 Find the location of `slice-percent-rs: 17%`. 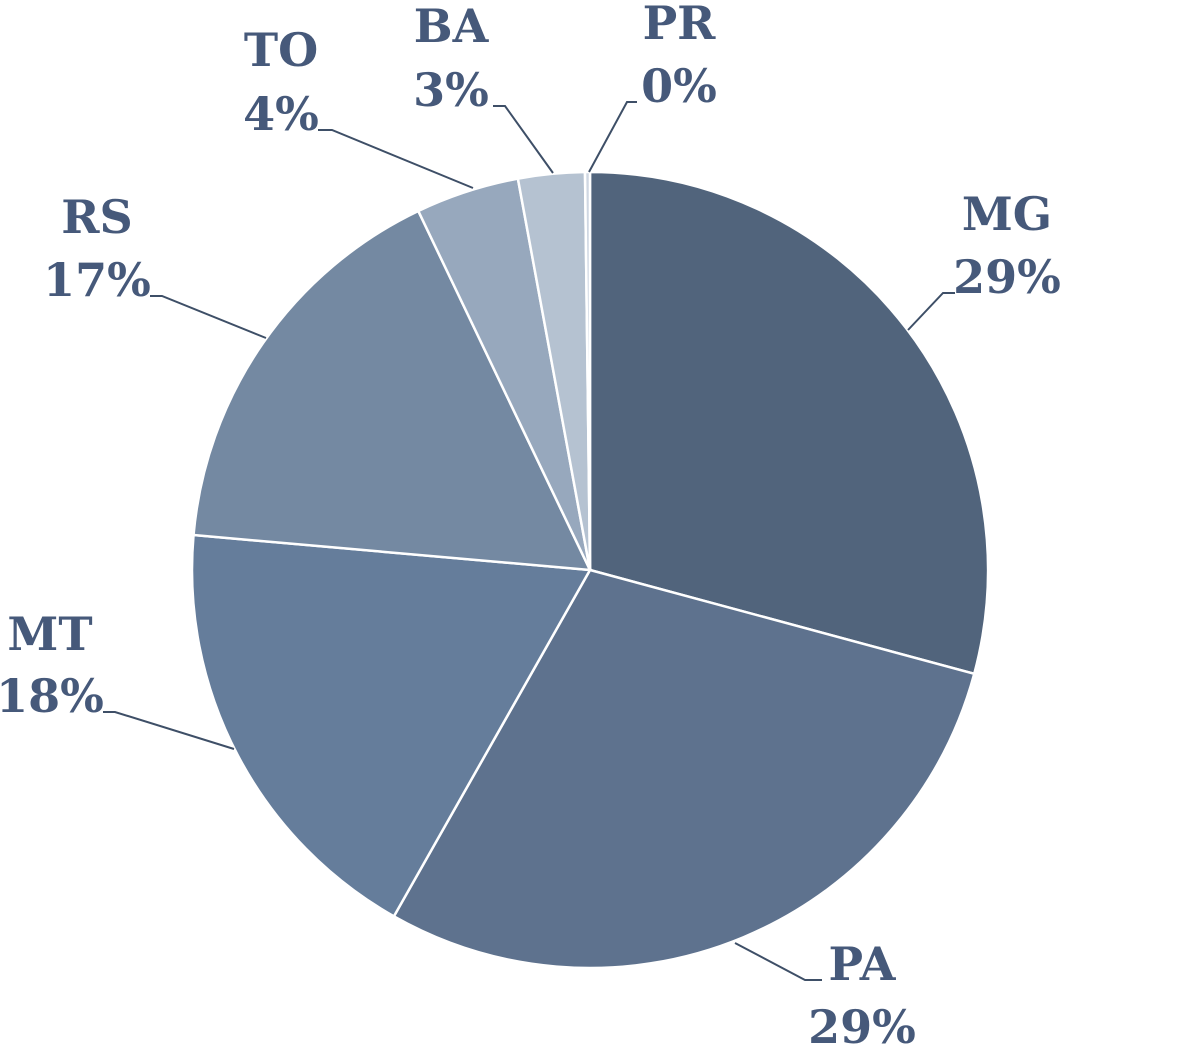

slice-percent-rs: 17% is located at coordinates (97, 280).